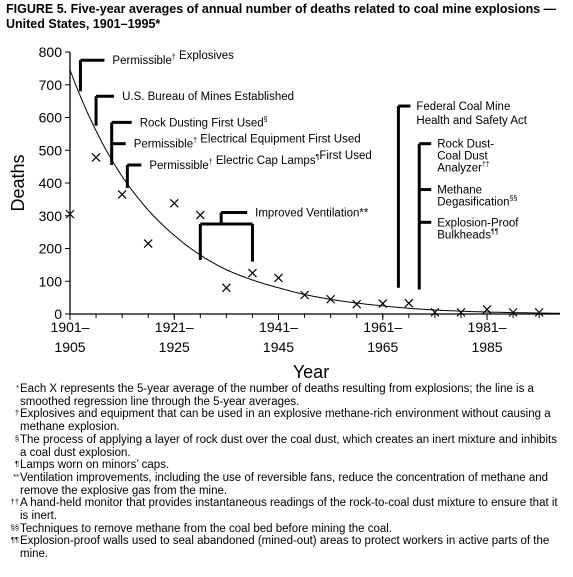 The image size is (573, 577). Describe the element at coordinates (17, 387) in the screenshot. I see `footnote-mark: *` at that location.